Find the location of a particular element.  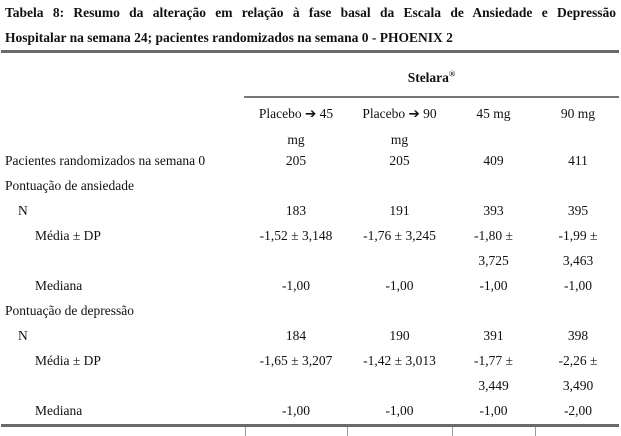

table-cell: -1,77 ± 3,449 is located at coordinates (493, 373).